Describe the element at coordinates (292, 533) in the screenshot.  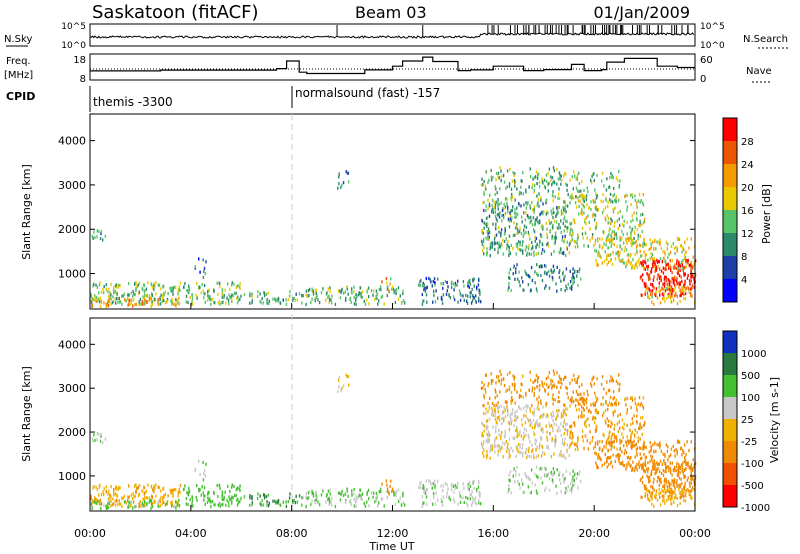
I see `time-tick-label: 08:00` at that location.